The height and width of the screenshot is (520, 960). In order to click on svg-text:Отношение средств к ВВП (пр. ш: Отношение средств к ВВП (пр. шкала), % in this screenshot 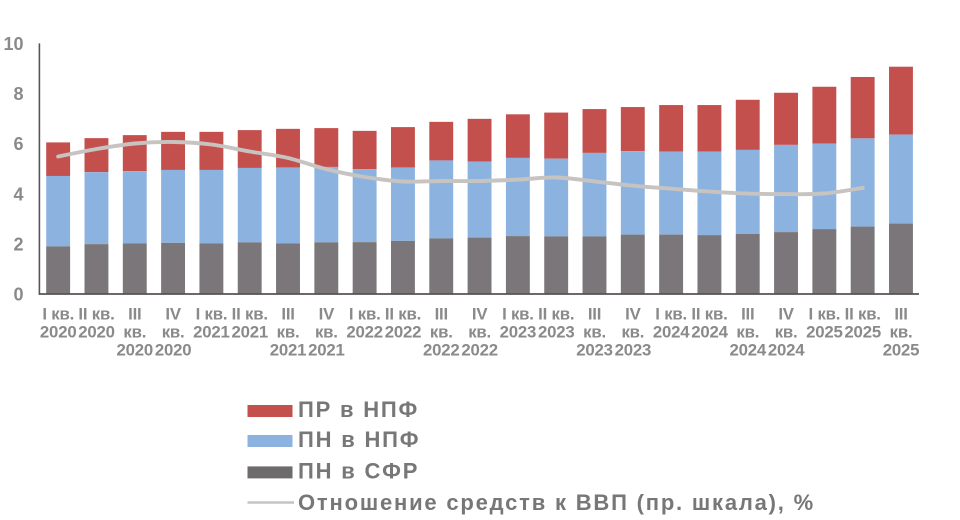, I will do `click(556, 502)`.